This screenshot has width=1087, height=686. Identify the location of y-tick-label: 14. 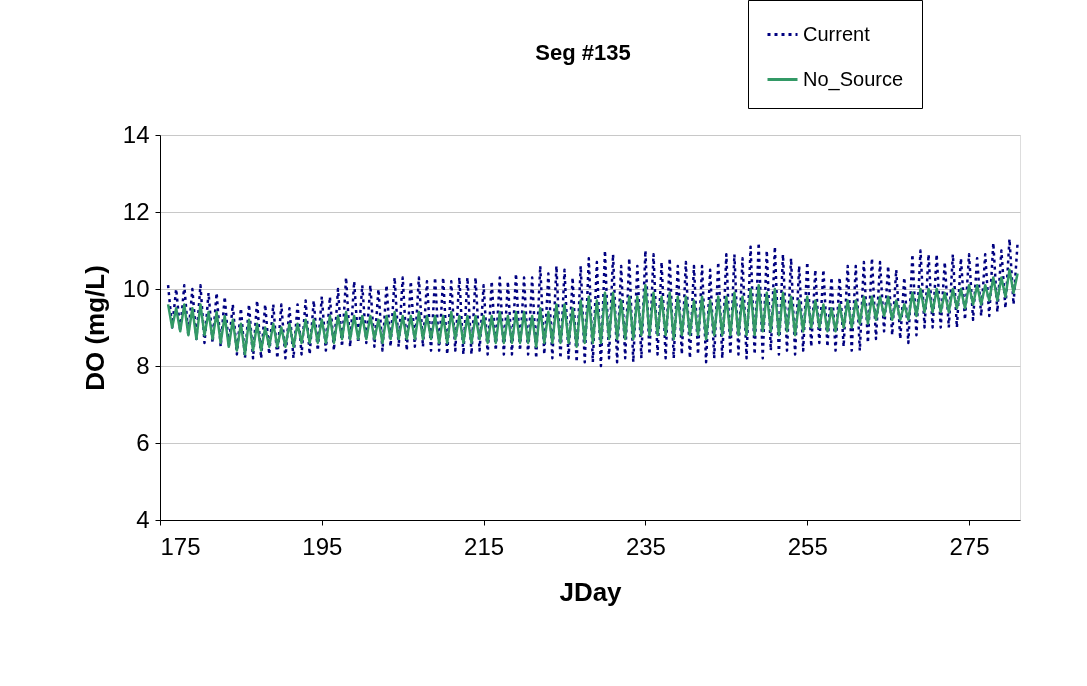
(136, 134).